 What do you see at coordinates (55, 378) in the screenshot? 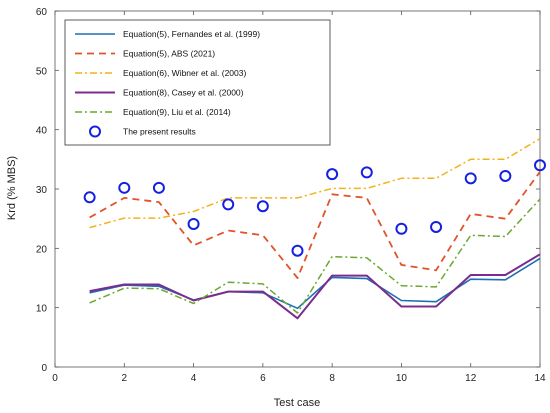
I see `x-tick-label: 0` at bounding box center [55, 378].